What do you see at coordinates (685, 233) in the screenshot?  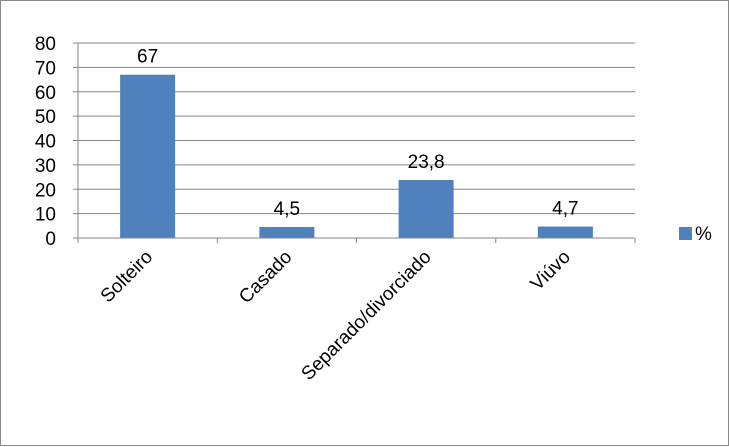 I see `legend-swatch` at bounding box center [685, 233].